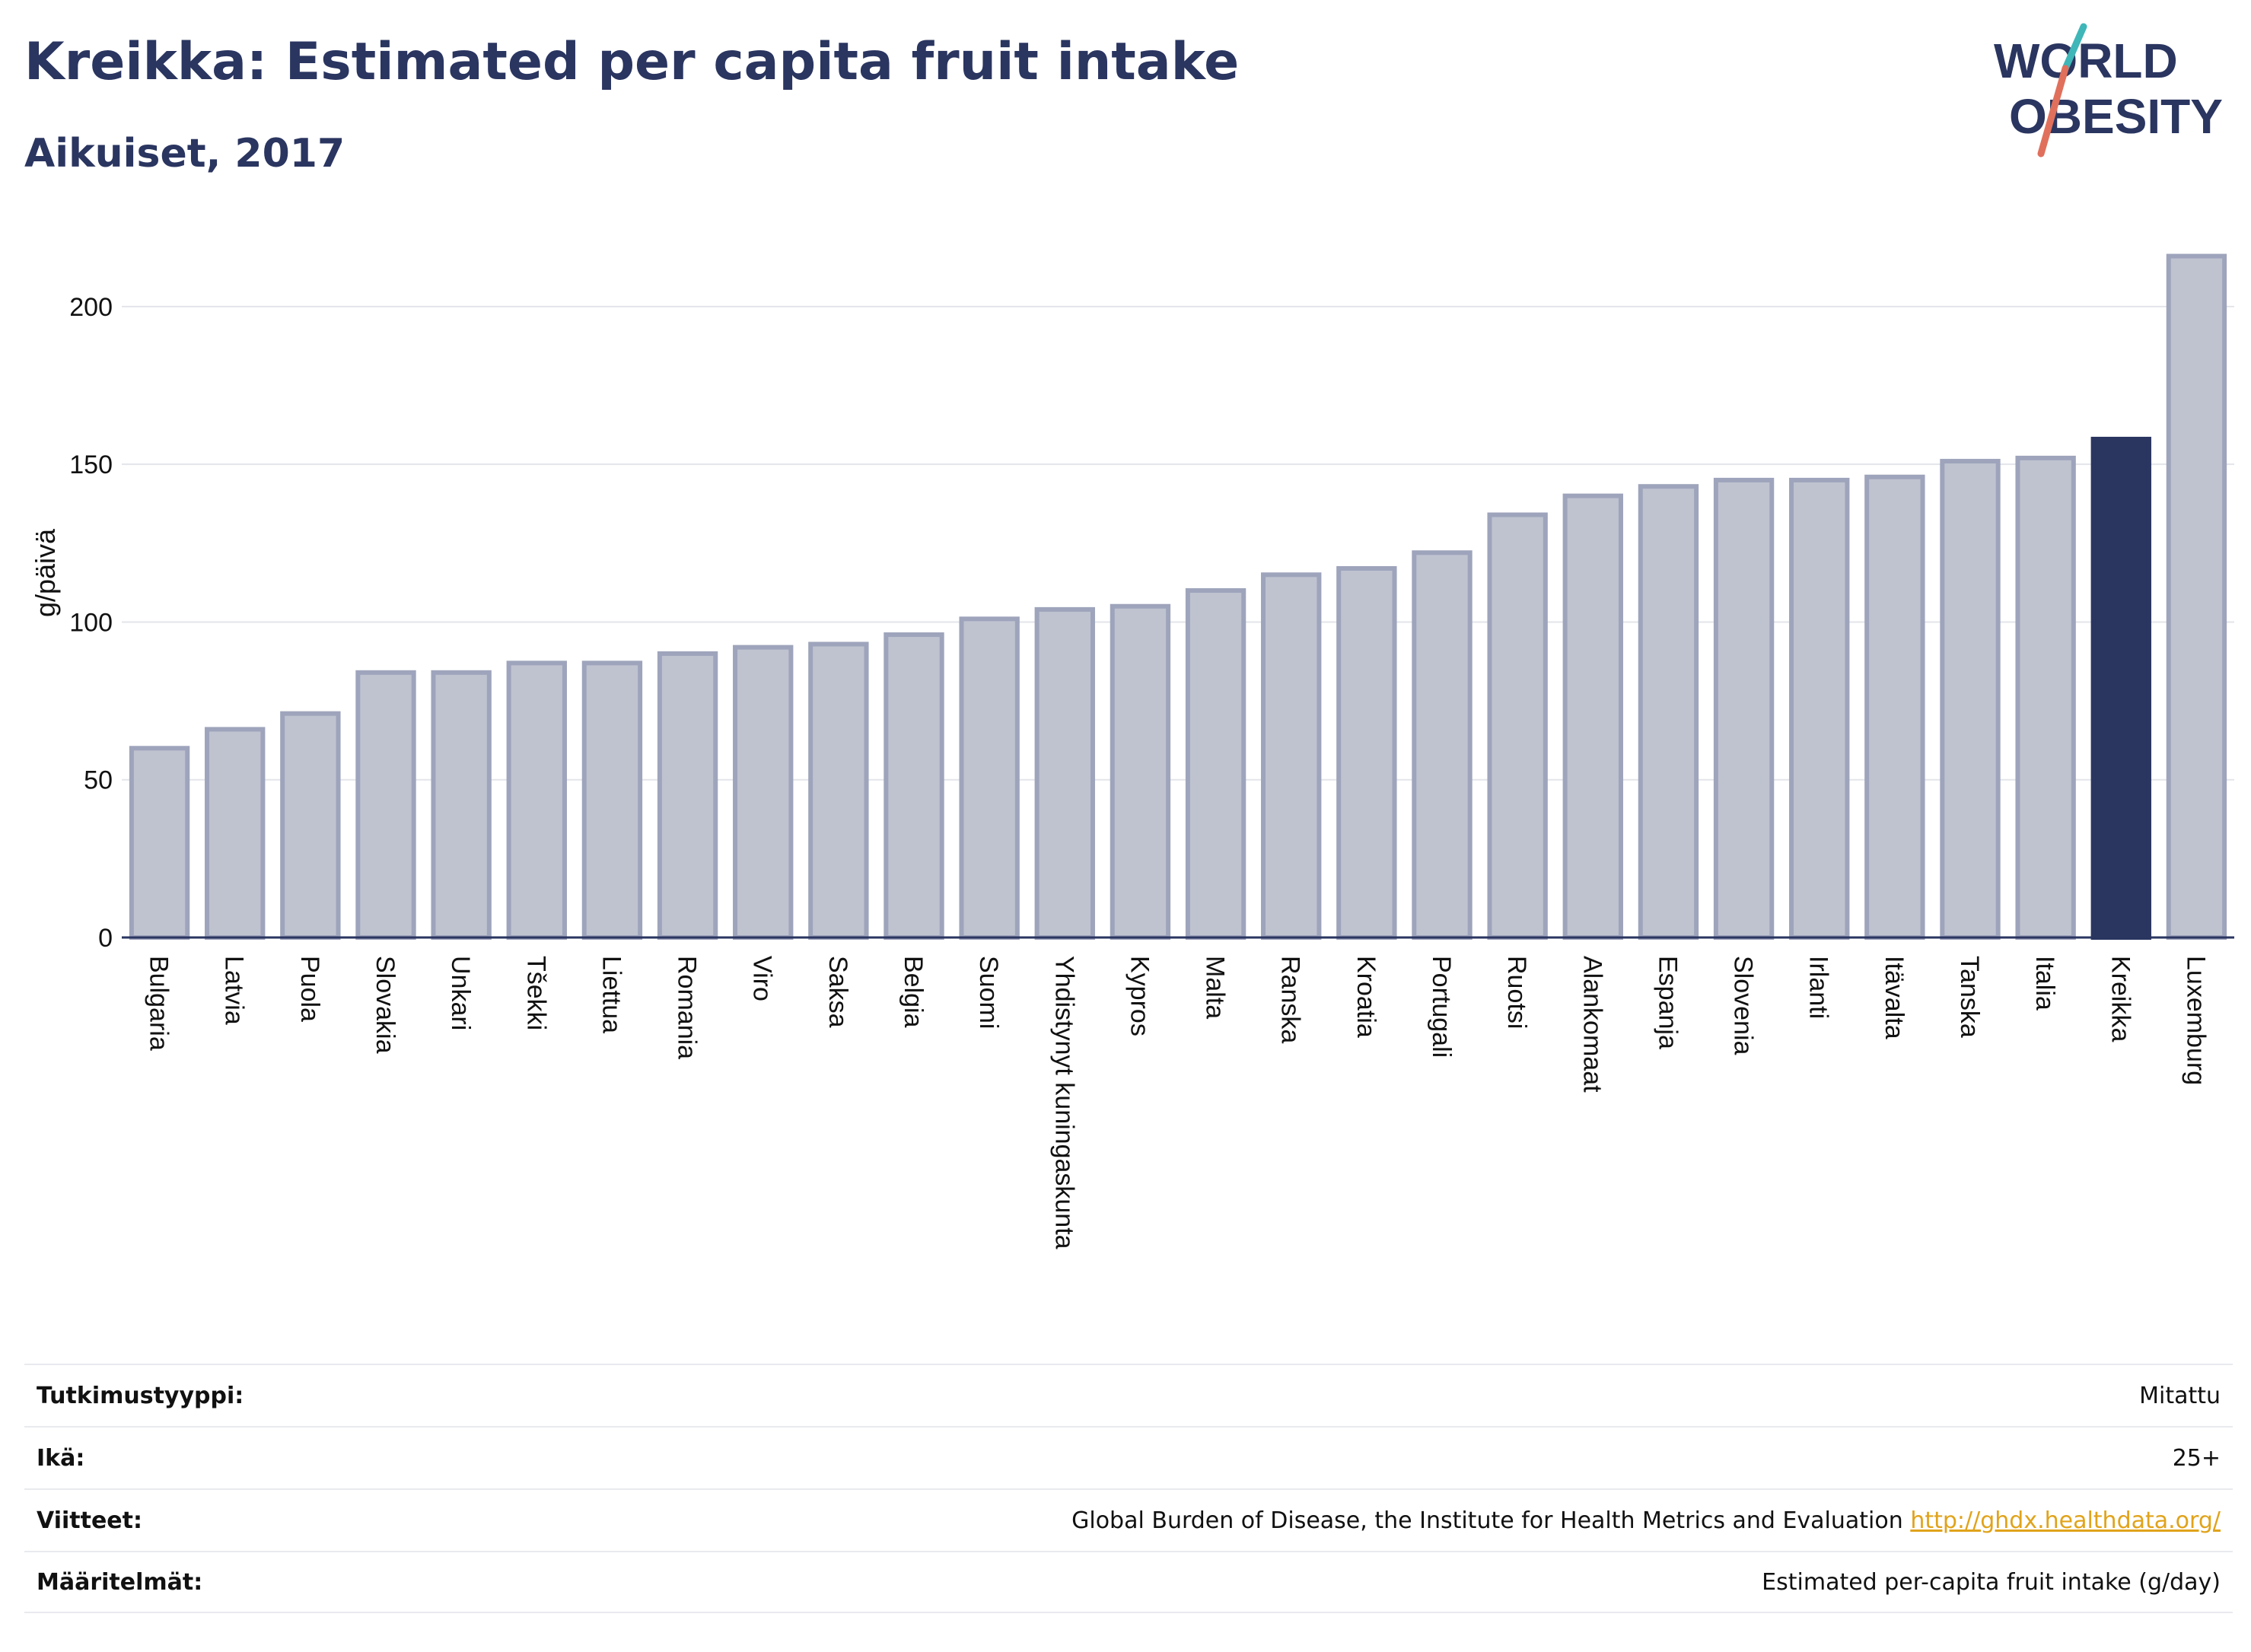  I want to click on x-tick-label: Tšekki, so click(535, 993).